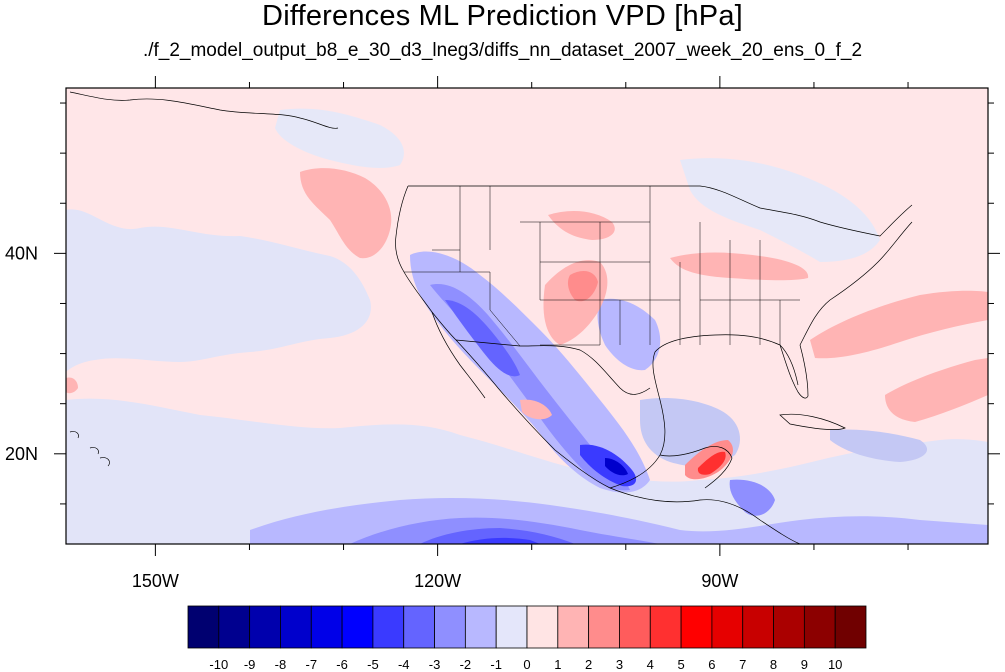  Describe the element at coordinates (553, 367) in the screenshot. I see `border-mexico-us` at that location.